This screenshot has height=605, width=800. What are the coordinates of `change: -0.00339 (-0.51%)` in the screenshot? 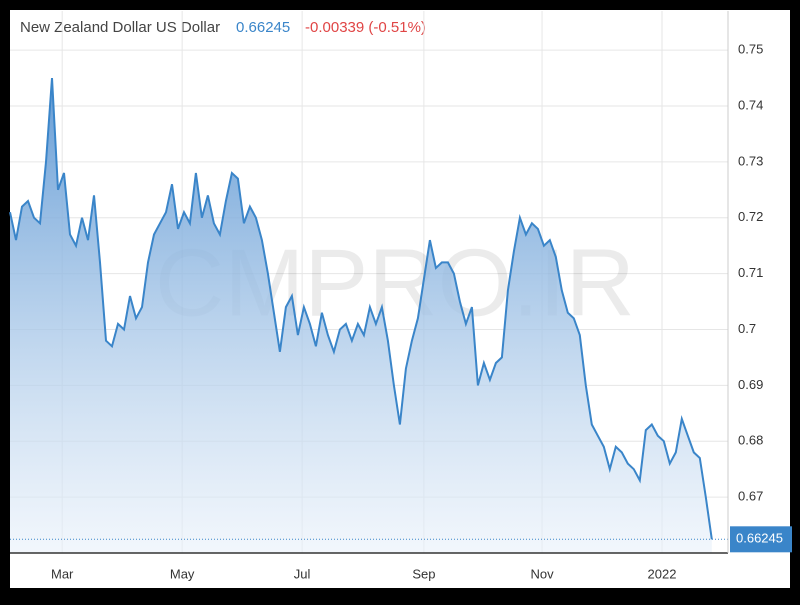 It's located at (365, 27).